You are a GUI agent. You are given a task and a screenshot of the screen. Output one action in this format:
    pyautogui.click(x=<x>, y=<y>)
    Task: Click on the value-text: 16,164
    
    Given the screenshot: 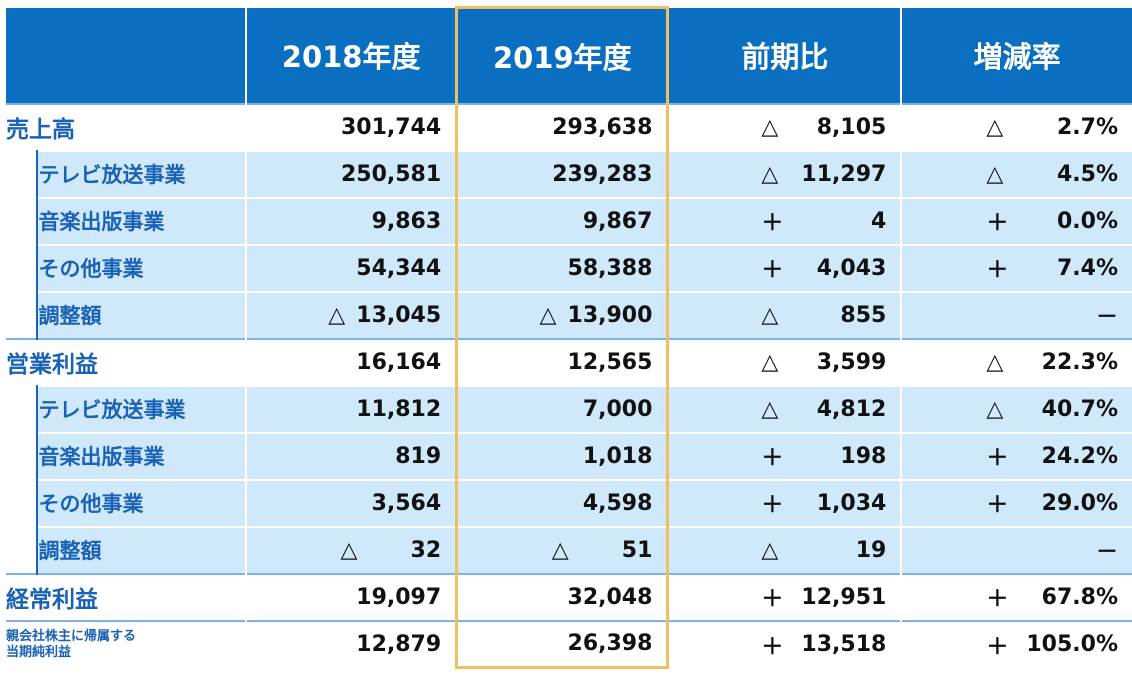 What is the action you would take?
    pyautogui.click(x=399, y=362)
    